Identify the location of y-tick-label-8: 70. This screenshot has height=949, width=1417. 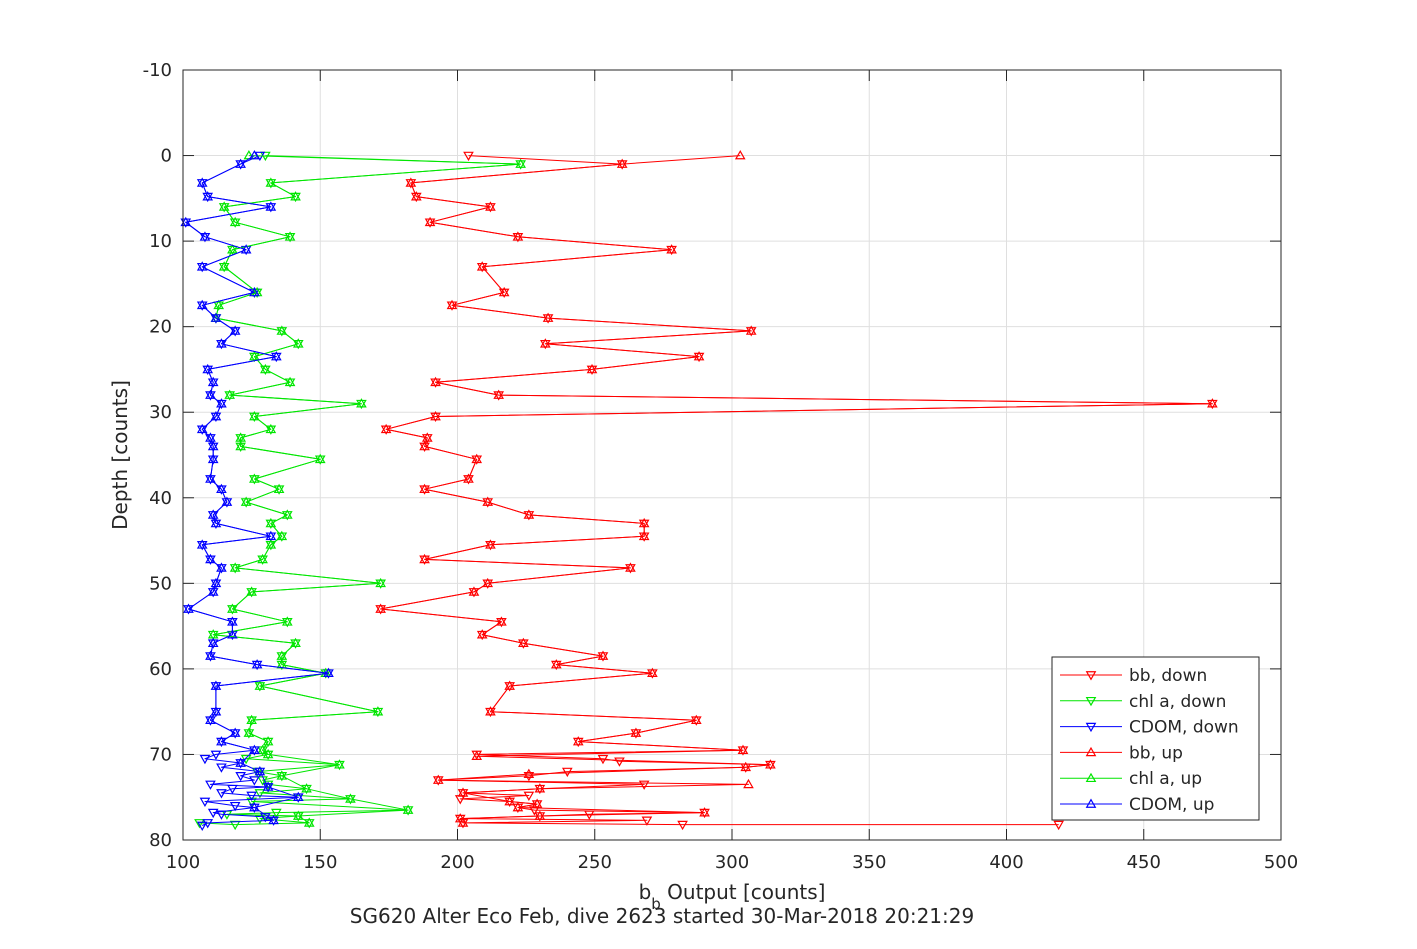
(160, 754).